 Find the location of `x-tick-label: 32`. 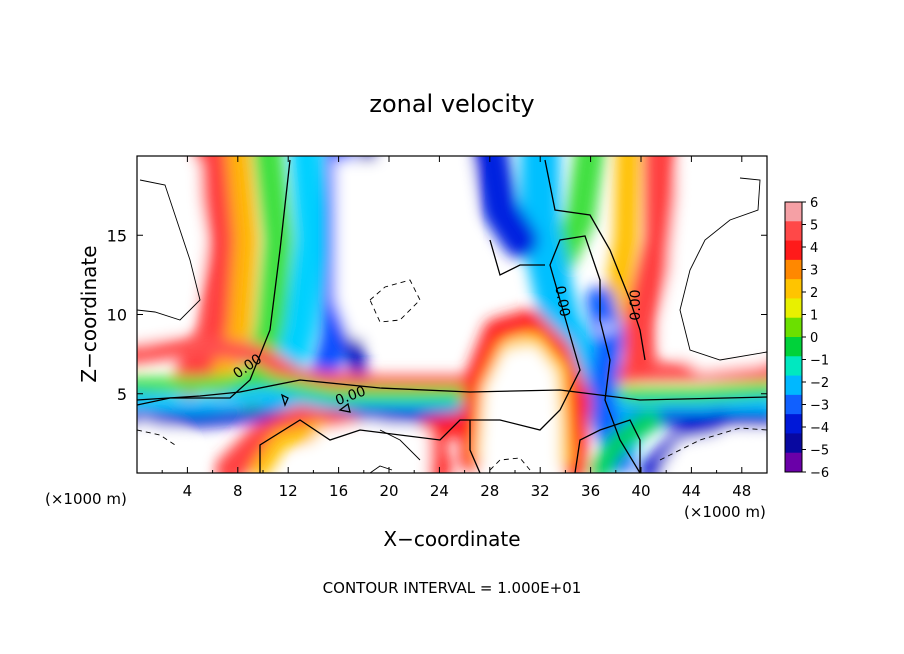

x-tick-label: 32 is located at coordinates (540, 491).